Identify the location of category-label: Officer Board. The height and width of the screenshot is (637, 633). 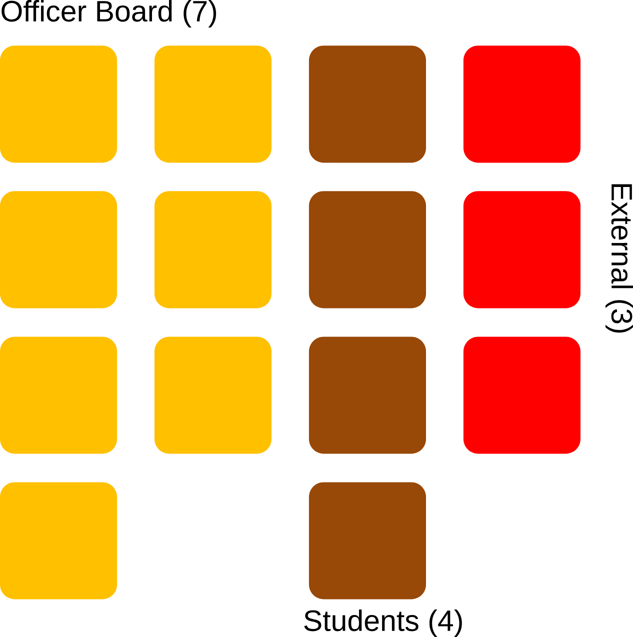
(87, 11).